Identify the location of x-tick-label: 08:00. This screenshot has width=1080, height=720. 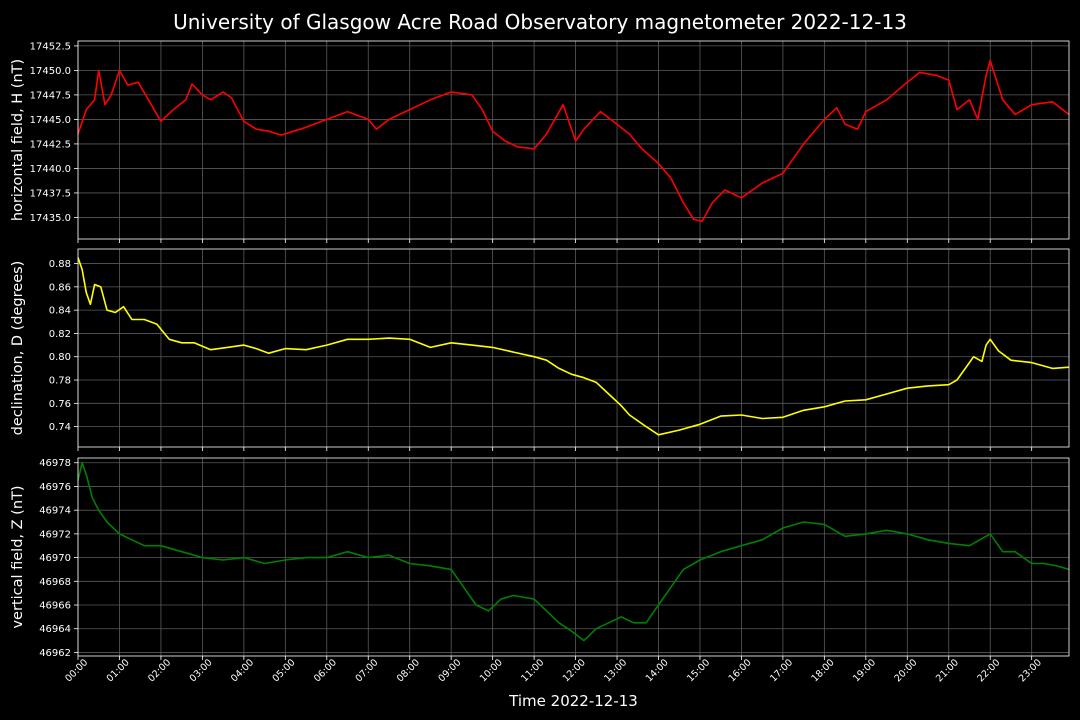
(408, 670).